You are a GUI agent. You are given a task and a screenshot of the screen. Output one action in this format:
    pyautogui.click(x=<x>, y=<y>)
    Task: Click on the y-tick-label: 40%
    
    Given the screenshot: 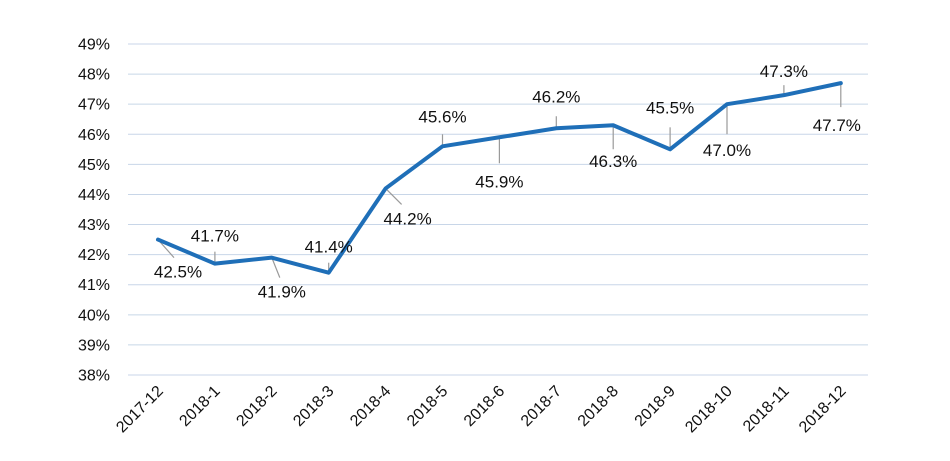 What is the action you would take?
    pyautogui.click(x=94, y=315)
    